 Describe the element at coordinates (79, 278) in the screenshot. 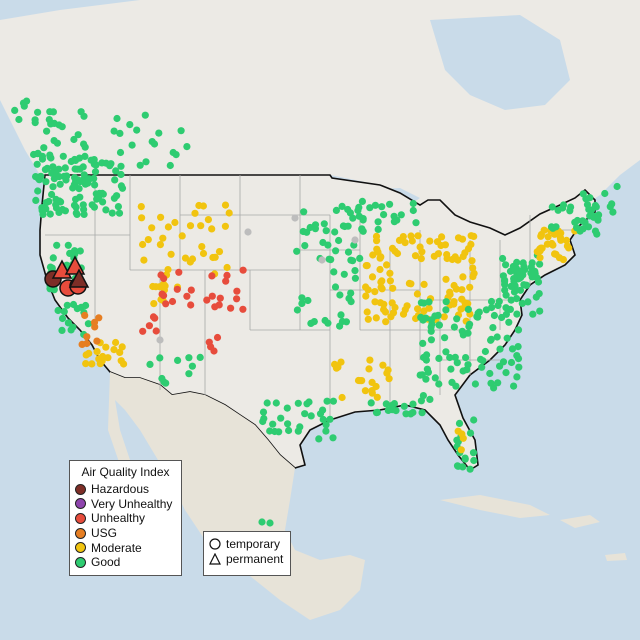

I see `hazardous-permanent-site-marker` at that location.